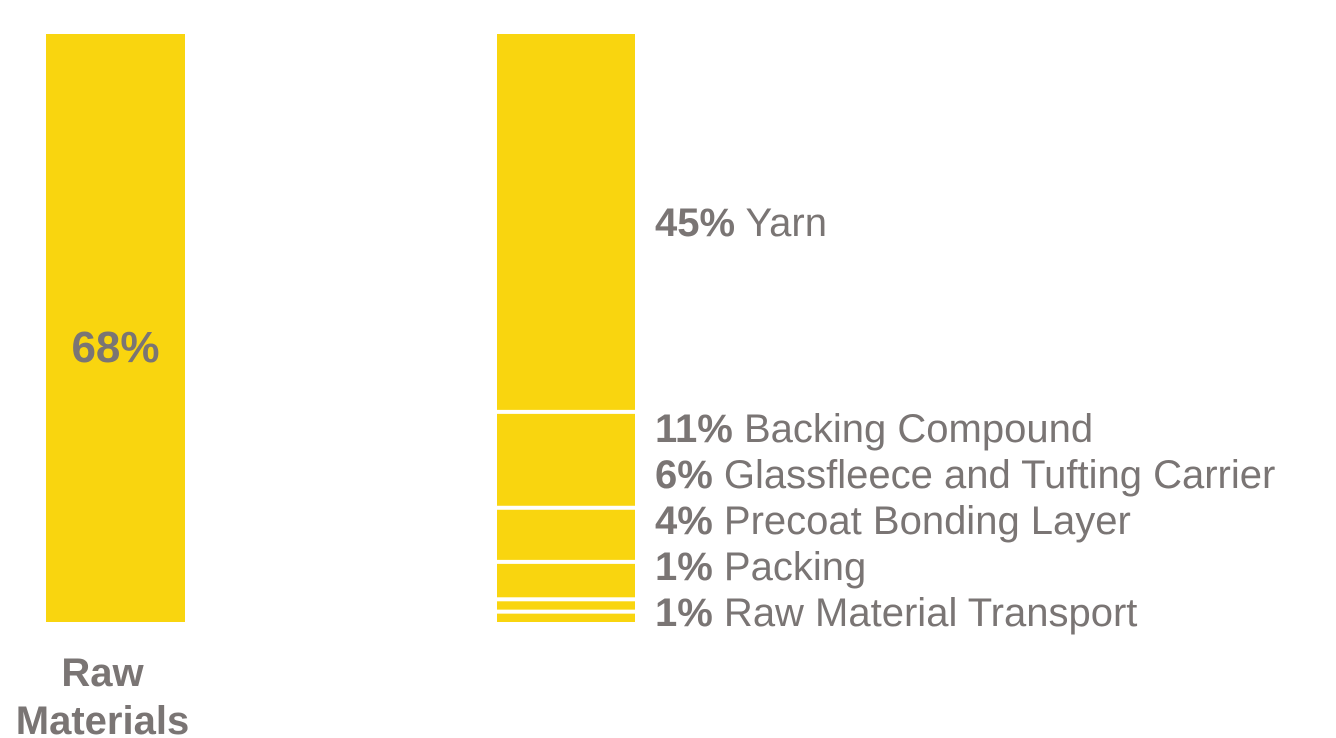  What do you see at coordinates (684, 475) in the screenshot?
I see `segment-value-3: 6%` at bounding box center [684, 475].